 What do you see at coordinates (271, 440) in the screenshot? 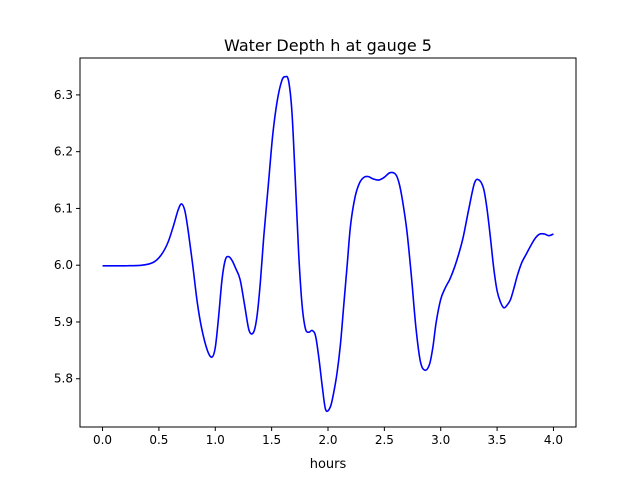
I see `x-tick-label: 1.5` at bounding box center [271, 440].